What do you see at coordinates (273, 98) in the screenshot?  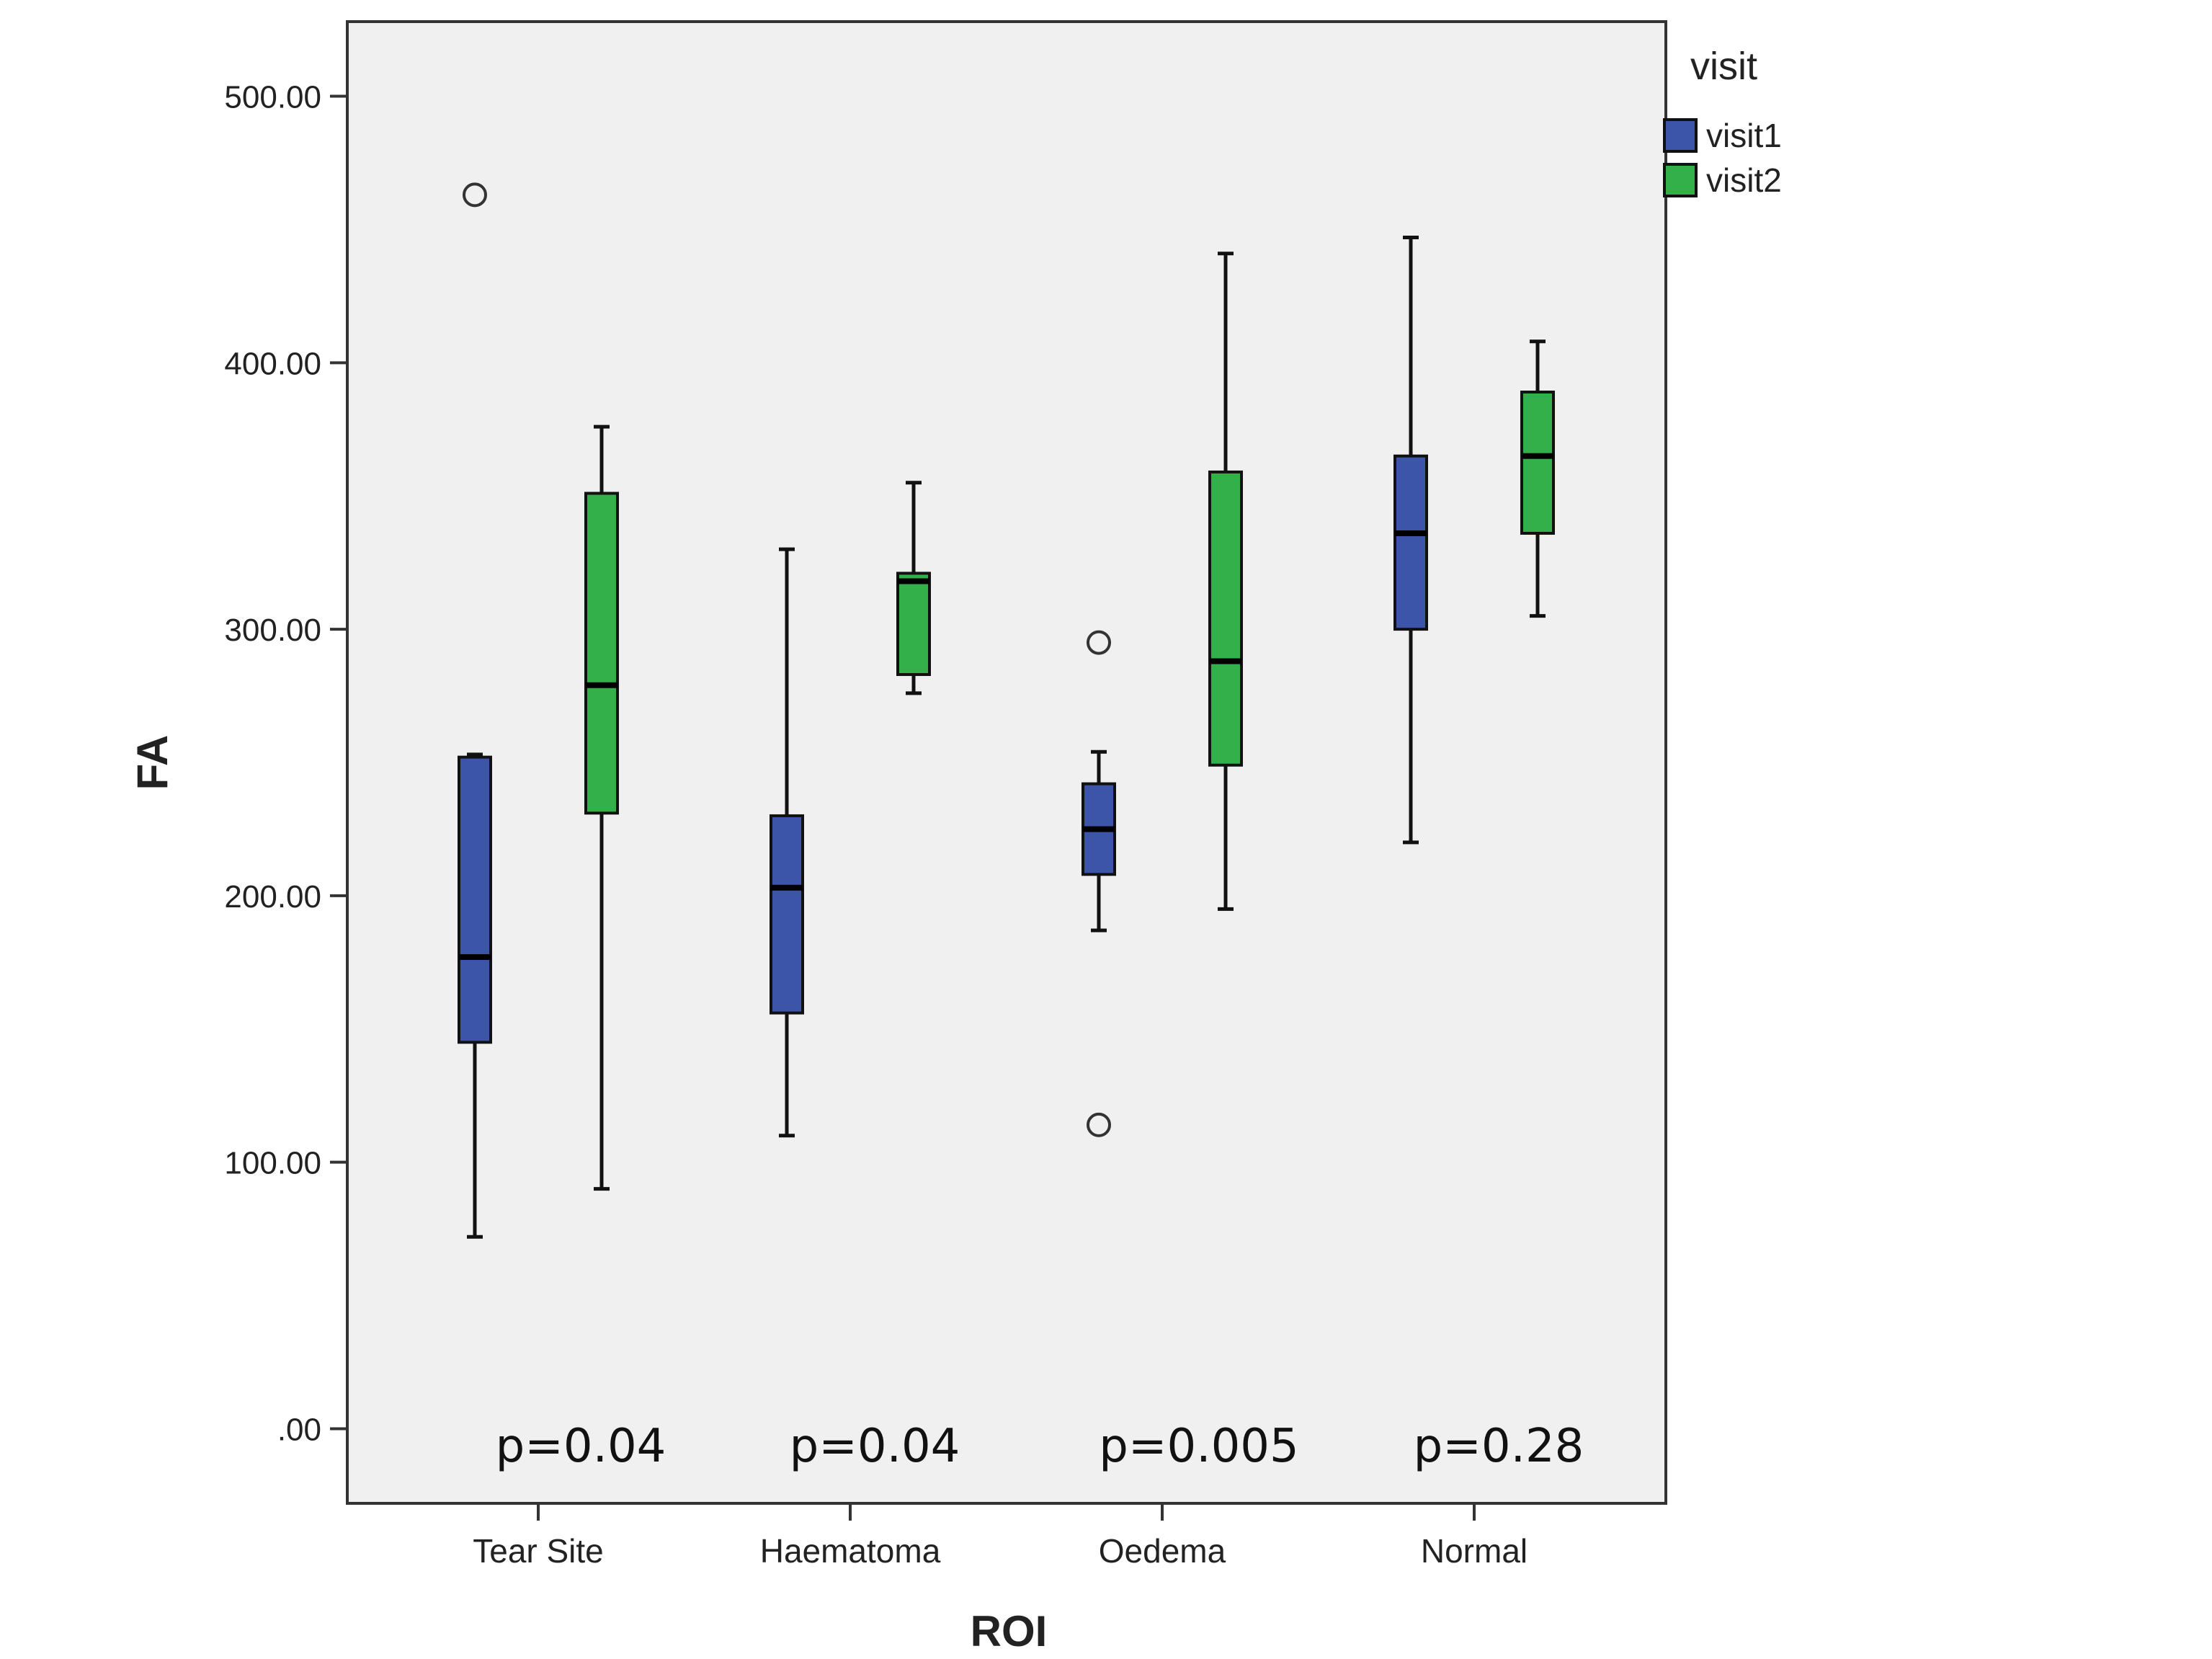 I see `y-tick-label: 500.00` at bounding box center [273, 98].